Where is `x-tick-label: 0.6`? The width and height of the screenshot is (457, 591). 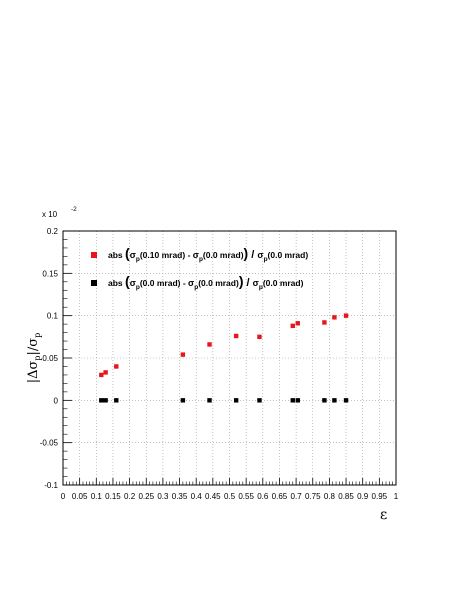 x-tick-label: 0.6 is located at coordinates (263, 496).